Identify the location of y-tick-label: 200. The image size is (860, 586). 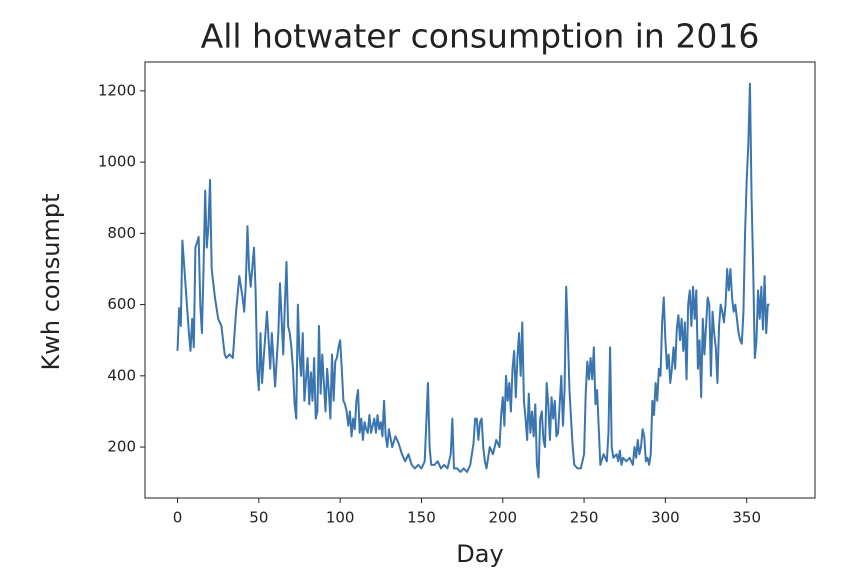
(121, 447).